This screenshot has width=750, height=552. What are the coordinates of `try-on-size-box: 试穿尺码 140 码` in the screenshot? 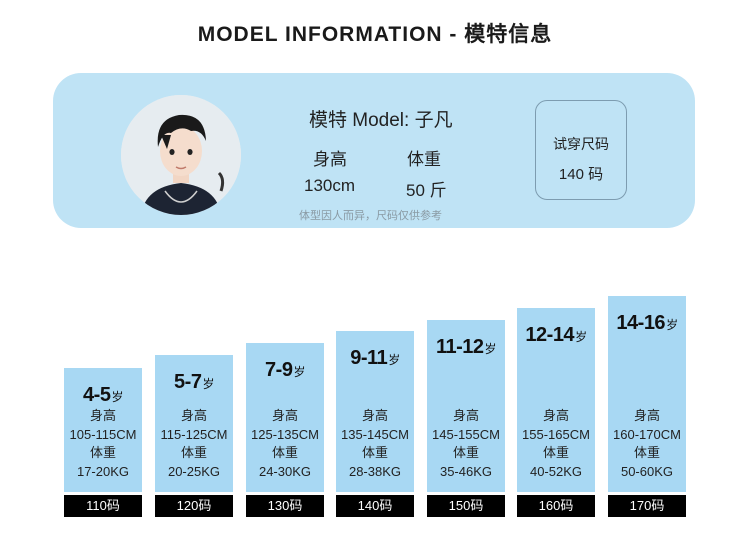 It's located at (581, 150).